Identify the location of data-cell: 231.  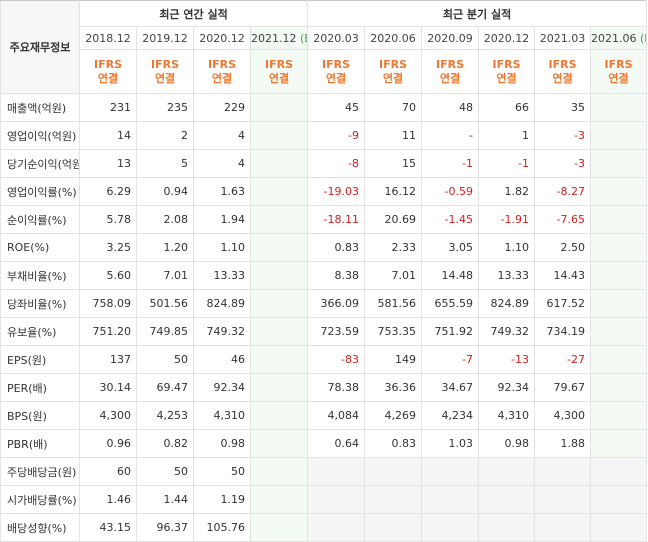
(108, 107).